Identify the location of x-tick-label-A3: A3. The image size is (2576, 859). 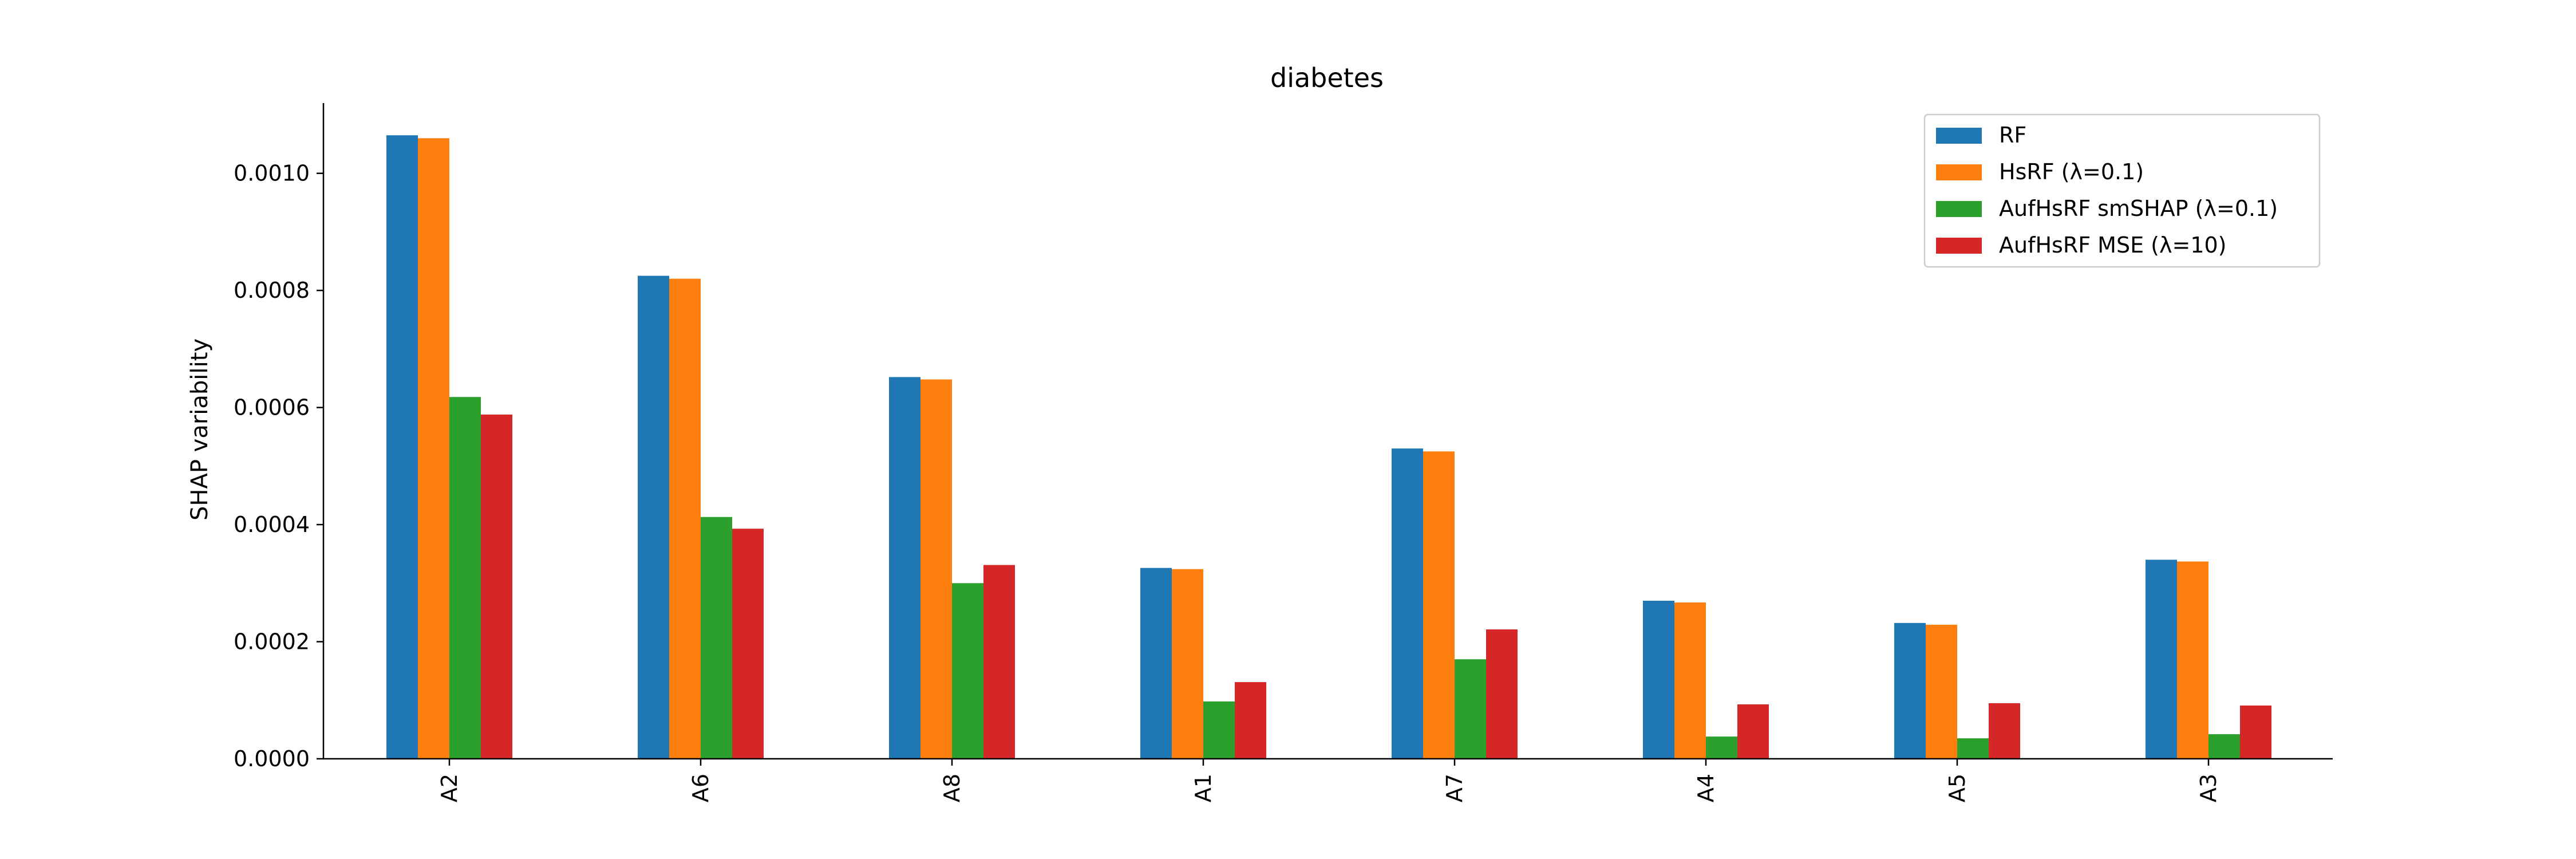
(2208, 788).